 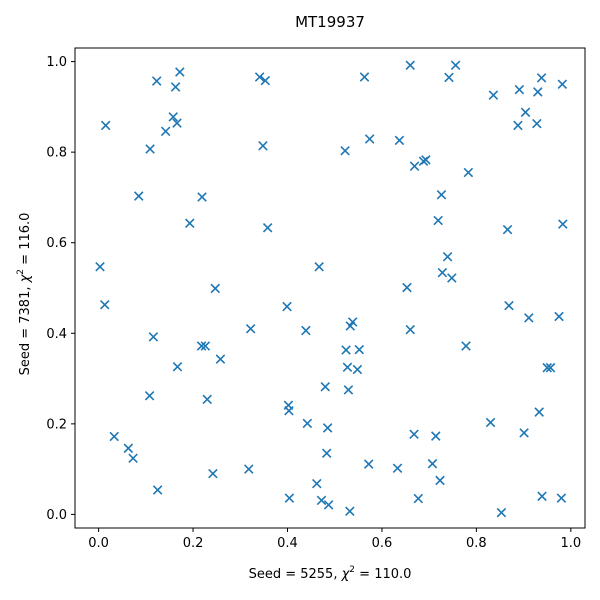 What do you see at coordinates (570, 543) in the screenshot?
I see `x-tick-label: 1.0` at bounding box center [570, 543].